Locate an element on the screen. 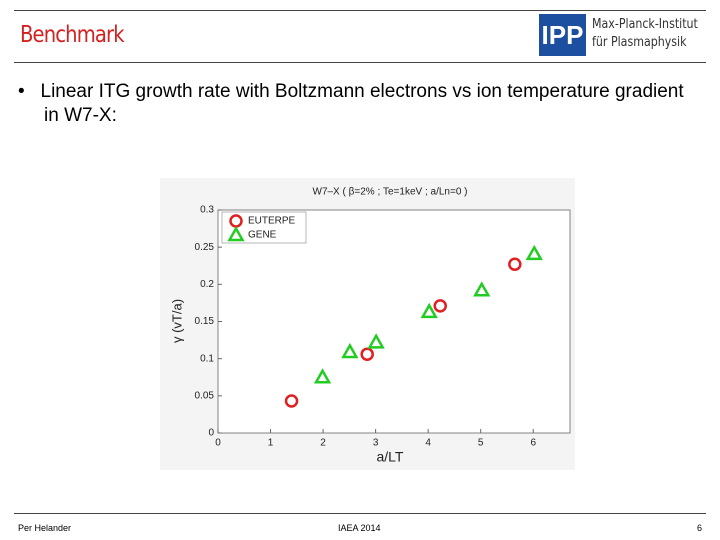 This screenshot has width=720, height=540. logo: IPP is located at coordinates (562, 35).